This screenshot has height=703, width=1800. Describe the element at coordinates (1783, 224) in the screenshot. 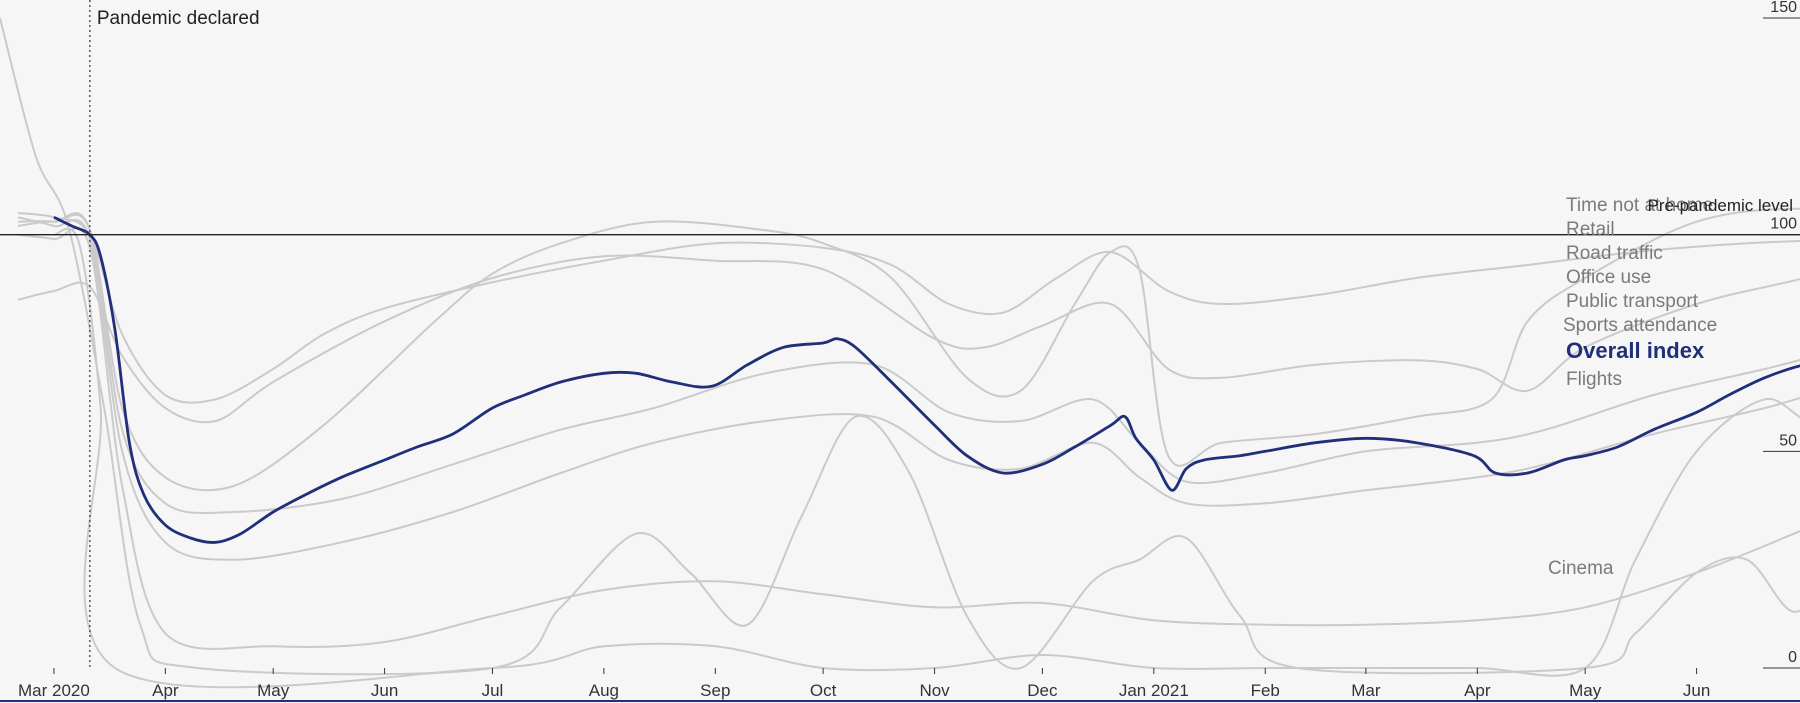

I see `y-tick-label: 100` at that location.